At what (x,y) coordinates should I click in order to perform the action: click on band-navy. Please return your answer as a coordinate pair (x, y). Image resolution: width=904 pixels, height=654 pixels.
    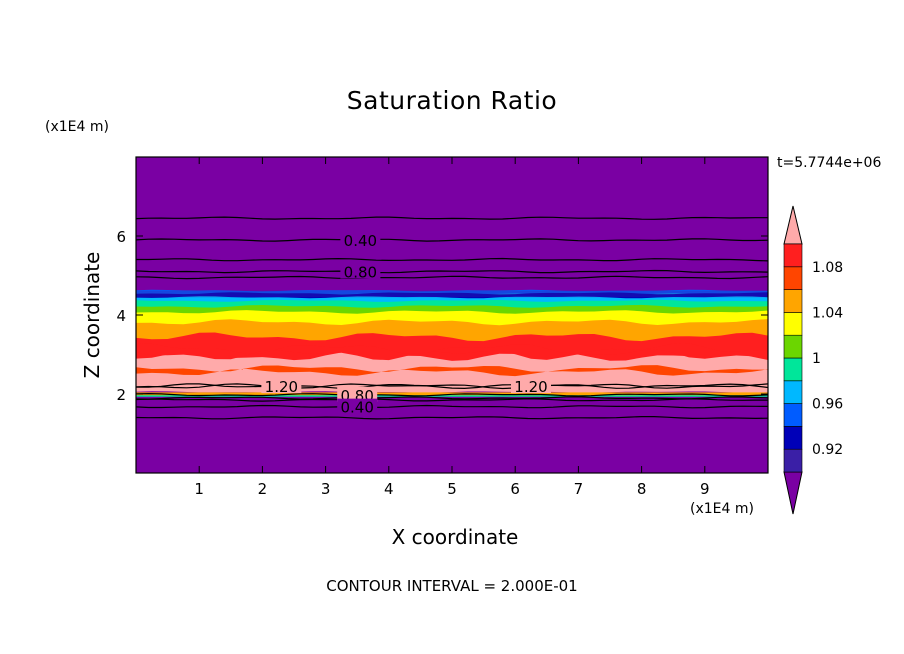
    Looking at the image, I should click on (452, 295).